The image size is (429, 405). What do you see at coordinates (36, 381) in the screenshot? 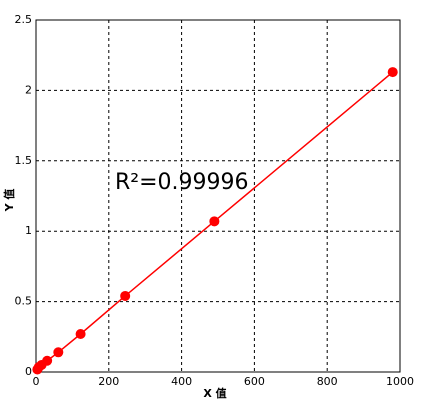
I see `x-tick-label: 0` at bounding box center [36, 381].